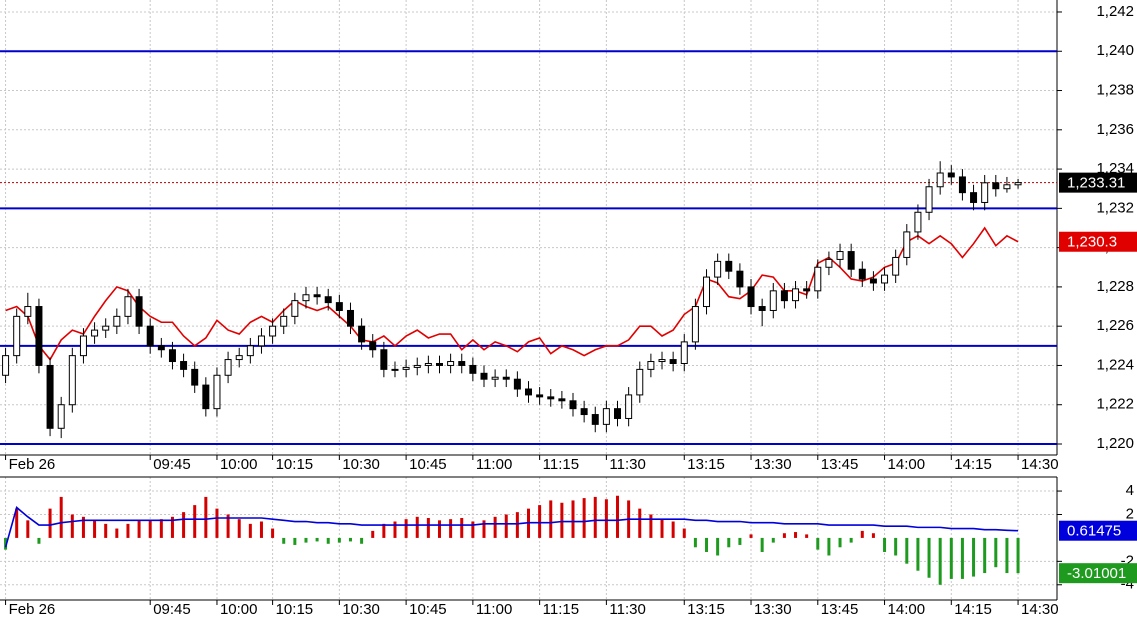  Describe the element at coordinates (1115, 207) in the screenshot. I see `y-tick-label: 1,232` at that location.